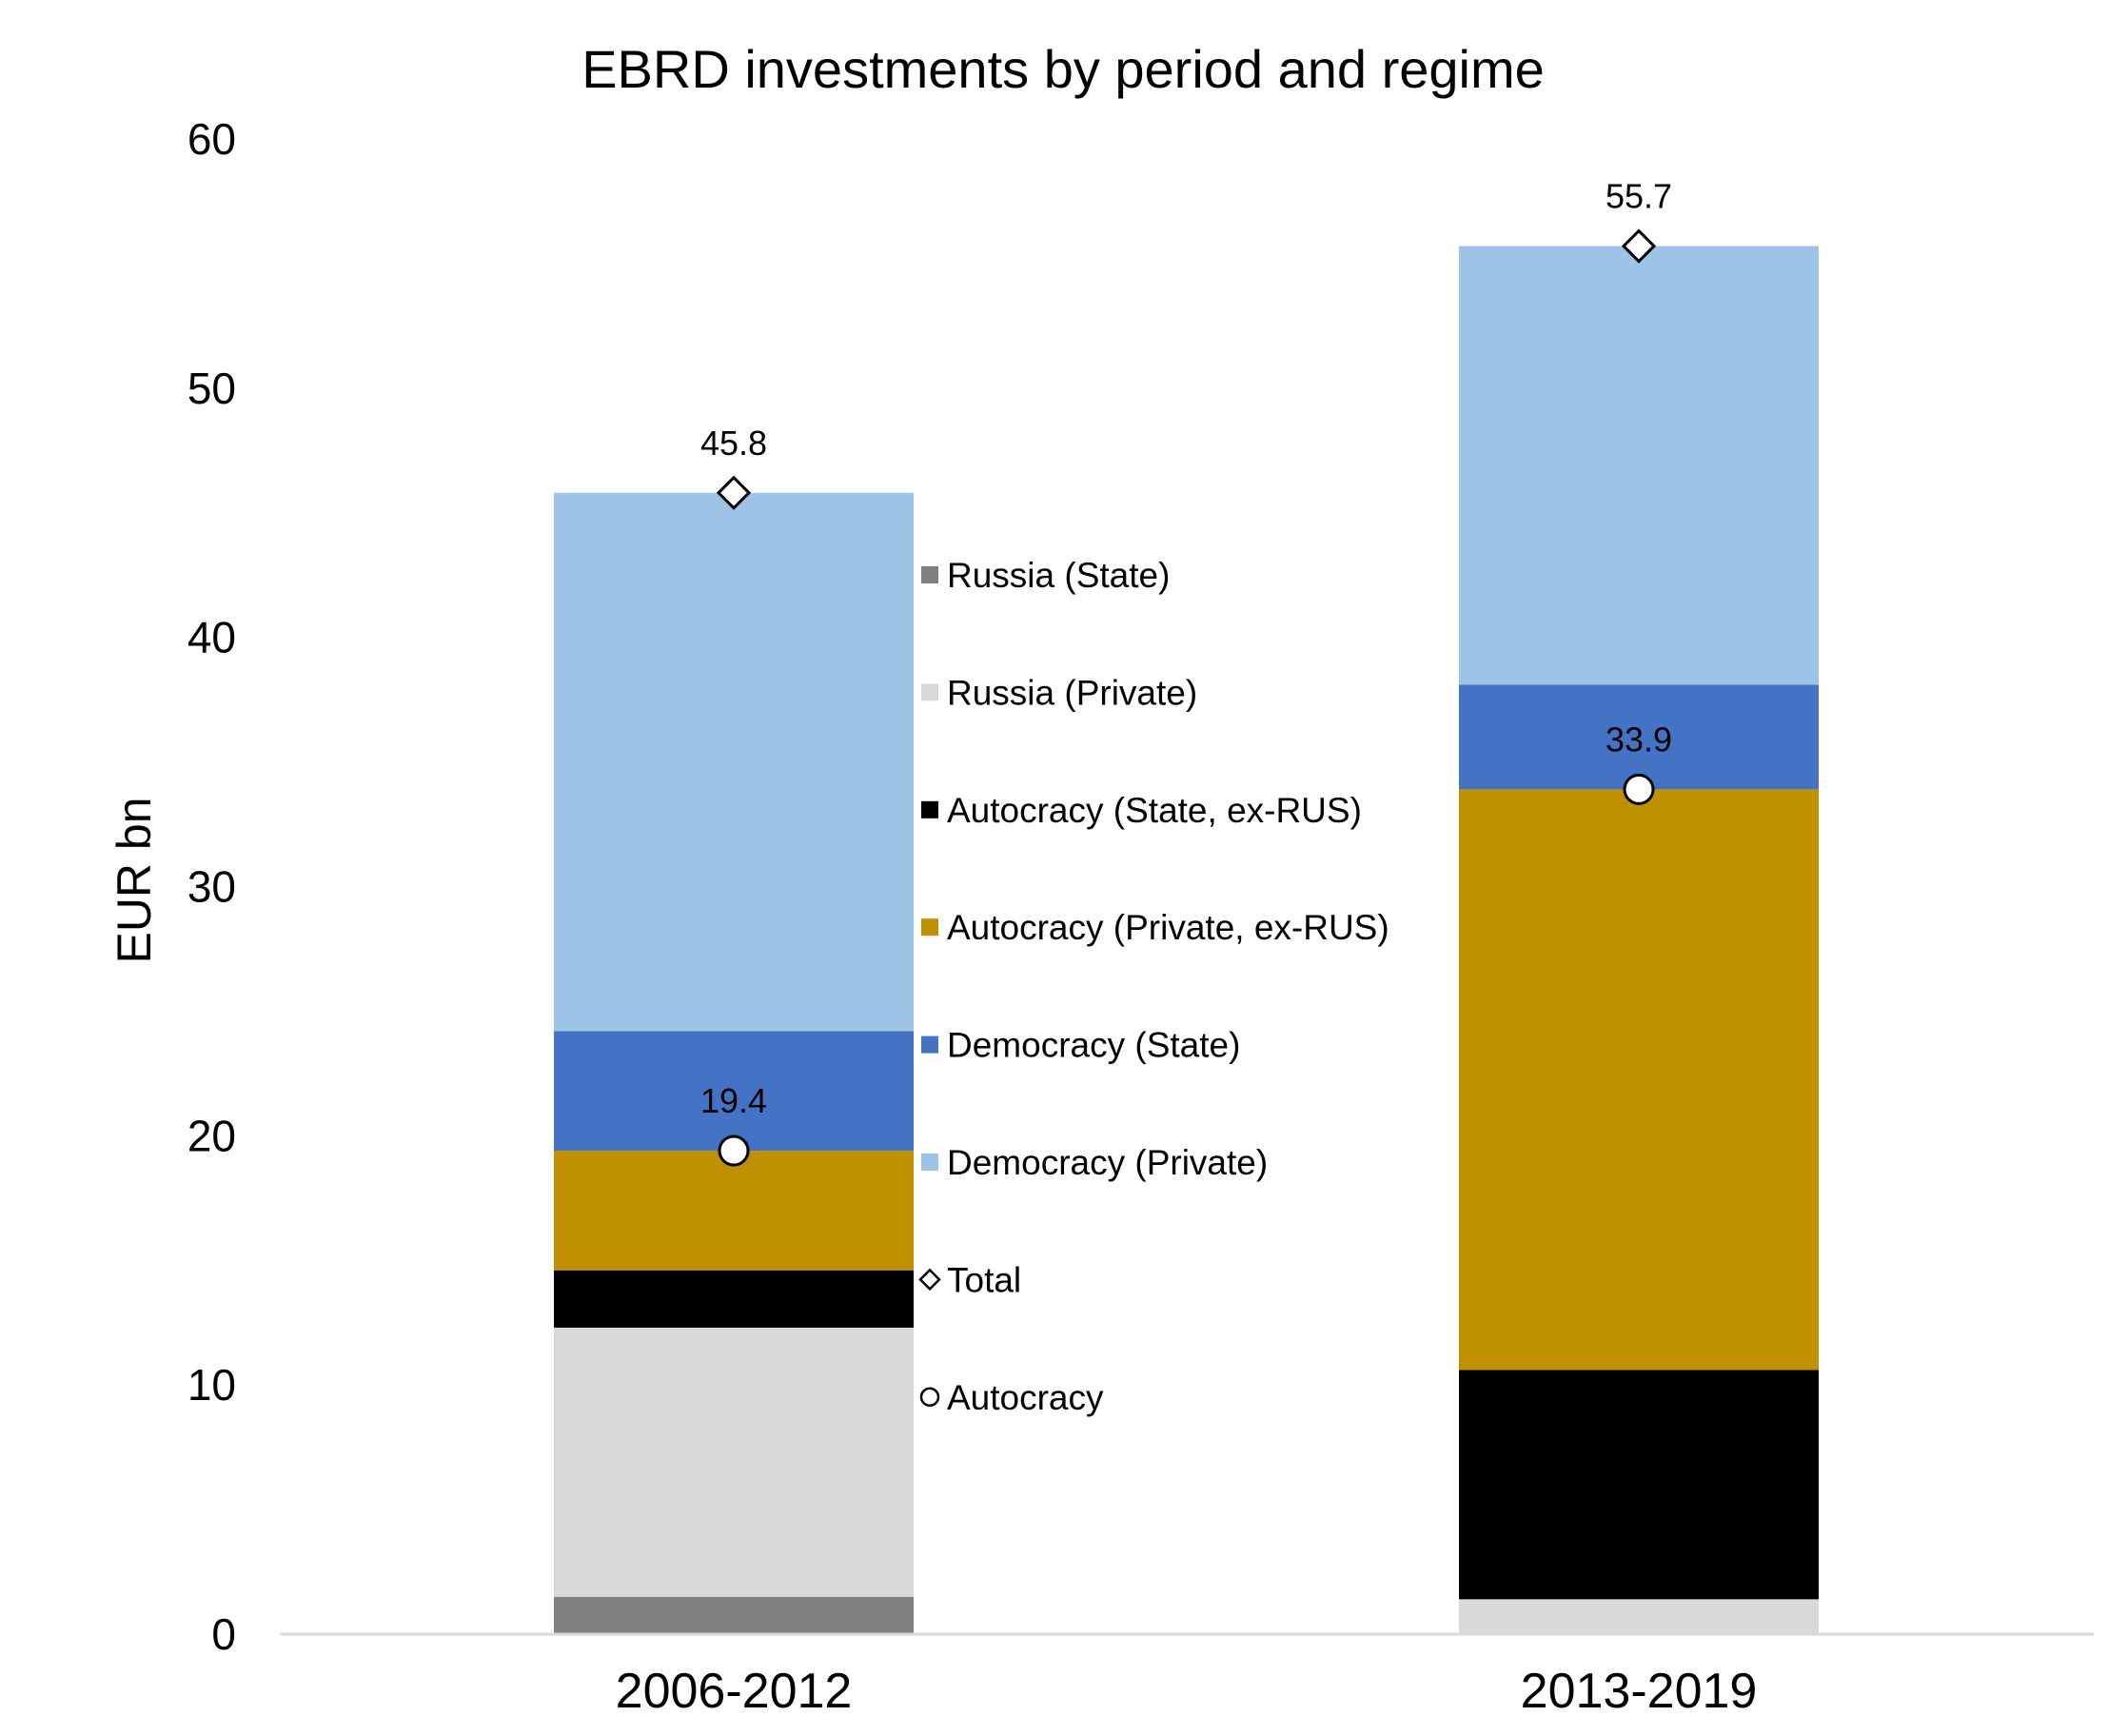 This screenshot has width=2108, height=1736. Describe the element at coordinates (733, 1100) in the screenshot. I see `data-label: 19.4` at that location.